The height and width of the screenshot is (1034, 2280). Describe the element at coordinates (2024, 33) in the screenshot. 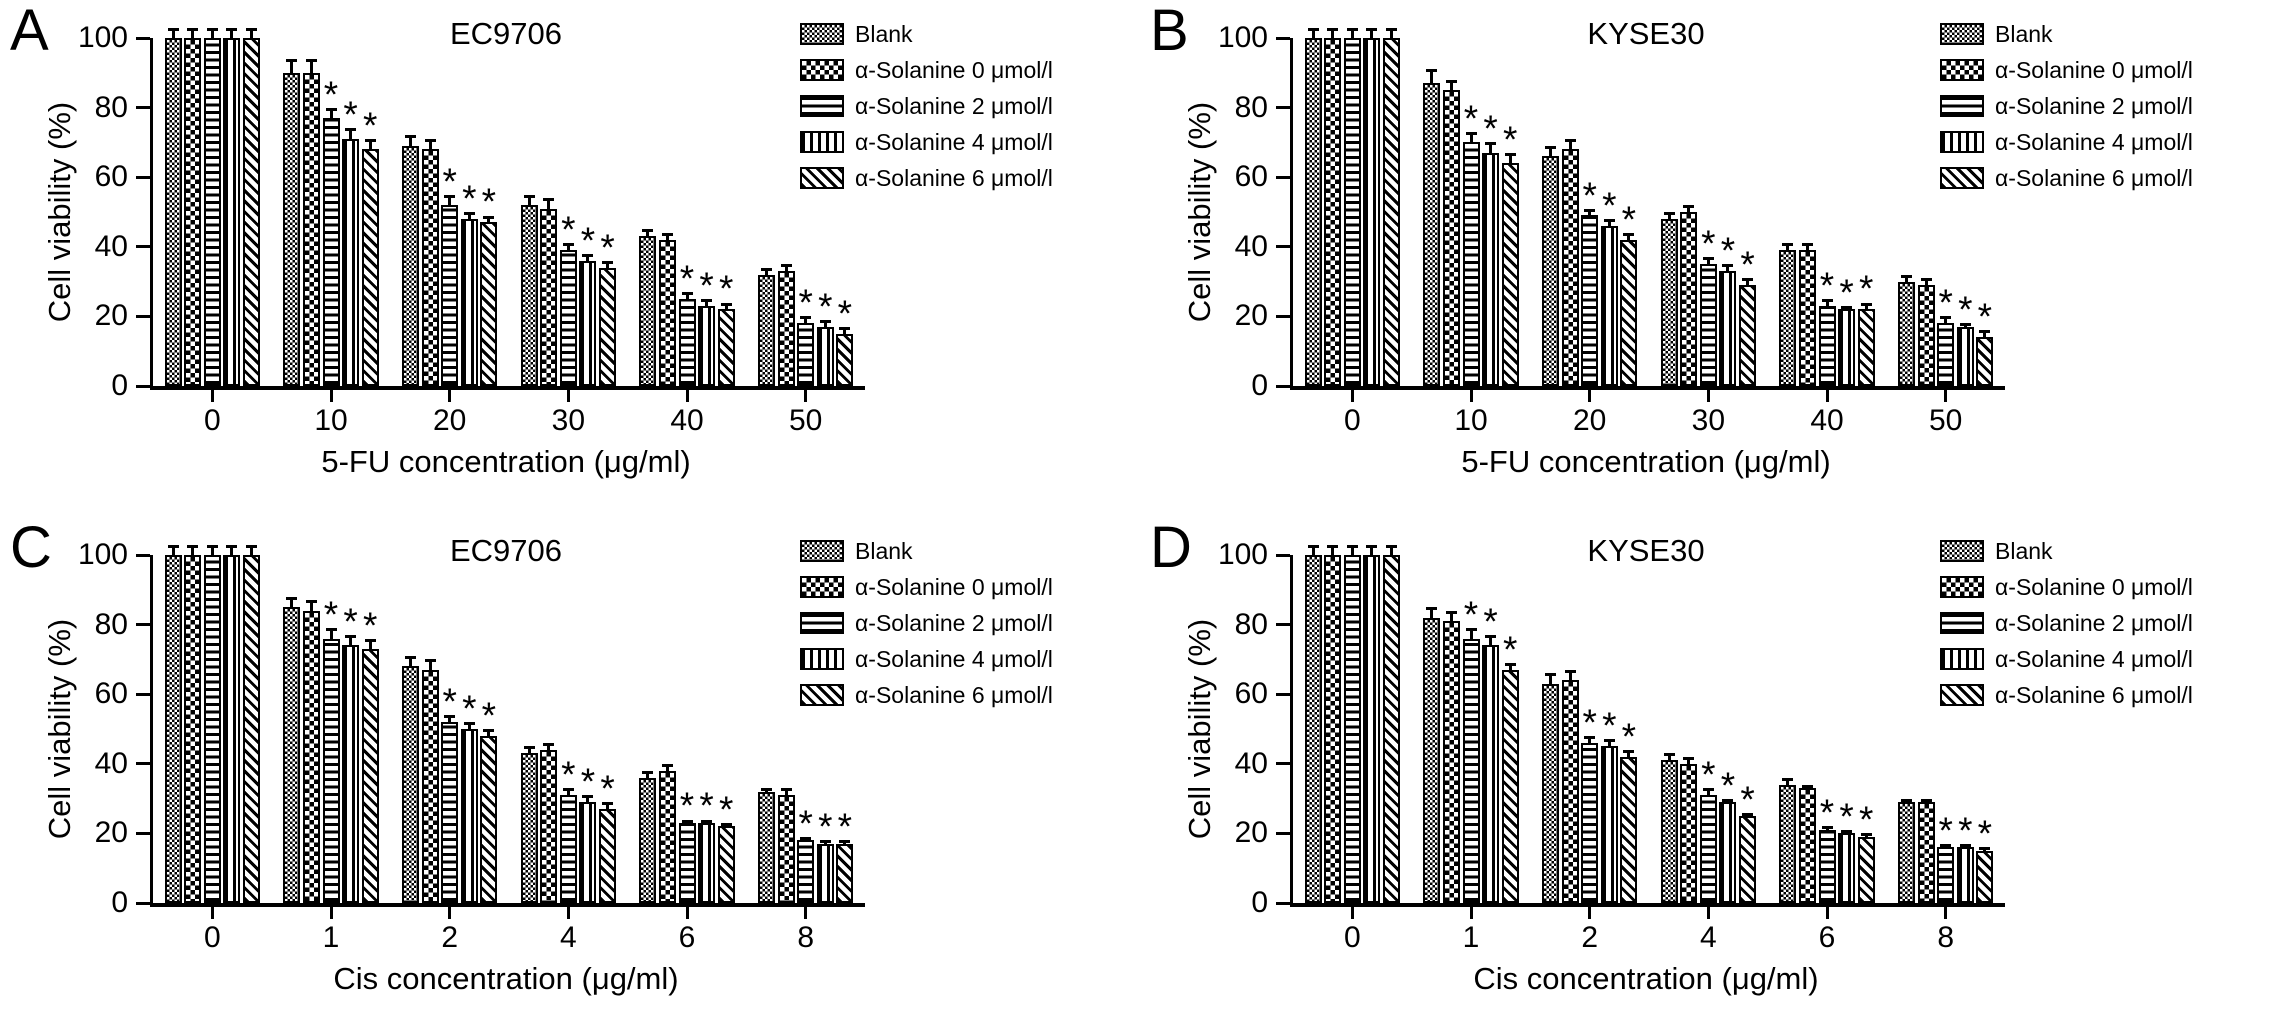

I see `legend-label: Blank` at that location.